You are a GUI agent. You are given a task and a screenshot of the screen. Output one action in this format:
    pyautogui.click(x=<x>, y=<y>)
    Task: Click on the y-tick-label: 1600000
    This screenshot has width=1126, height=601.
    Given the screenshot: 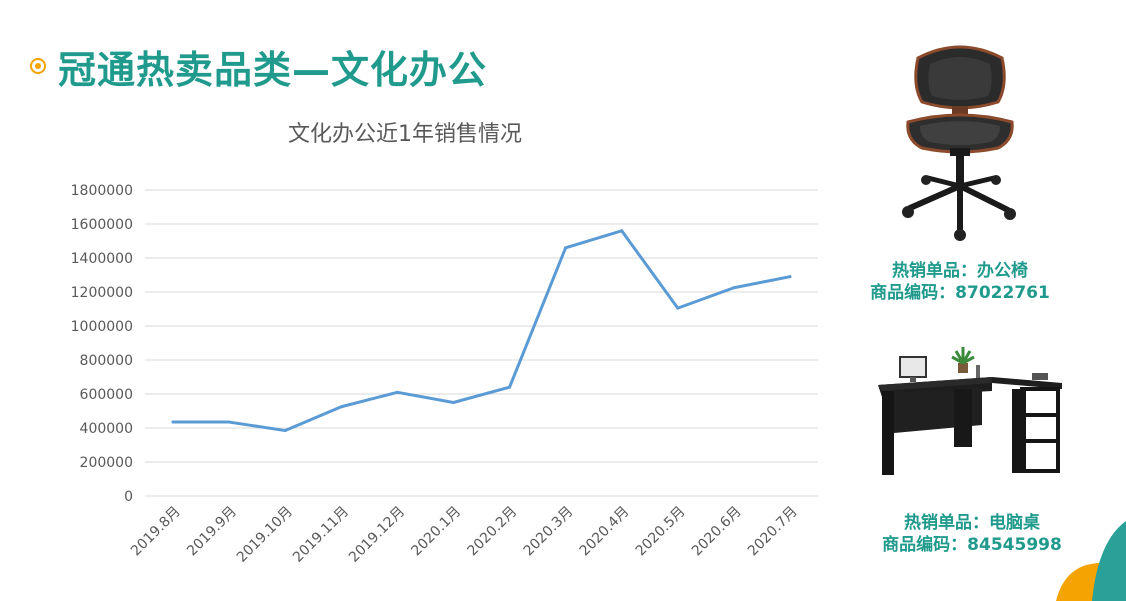 What is the action you would take?
    pyautogui.click(x=102, y=225)
    